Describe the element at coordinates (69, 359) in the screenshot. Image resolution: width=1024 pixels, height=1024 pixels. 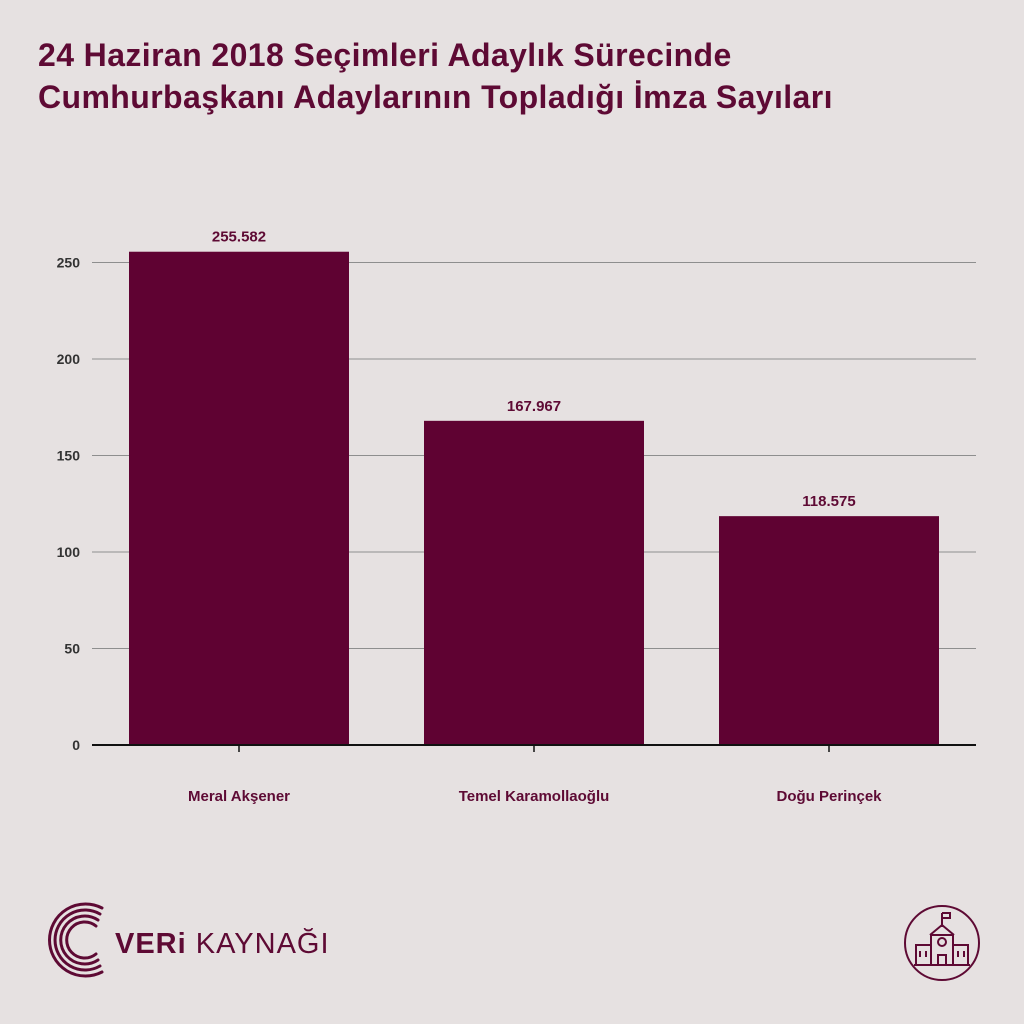
I see `y-tick-label: 200` at that location.